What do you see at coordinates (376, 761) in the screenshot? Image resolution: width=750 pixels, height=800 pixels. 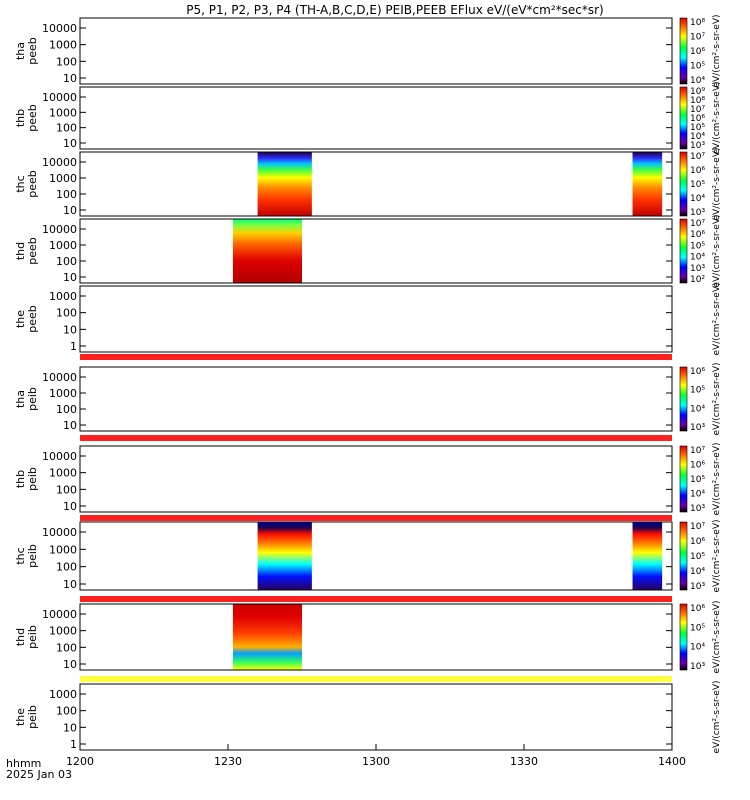 I see `x-tick-label: 1300` at bounding box center [376, 761].